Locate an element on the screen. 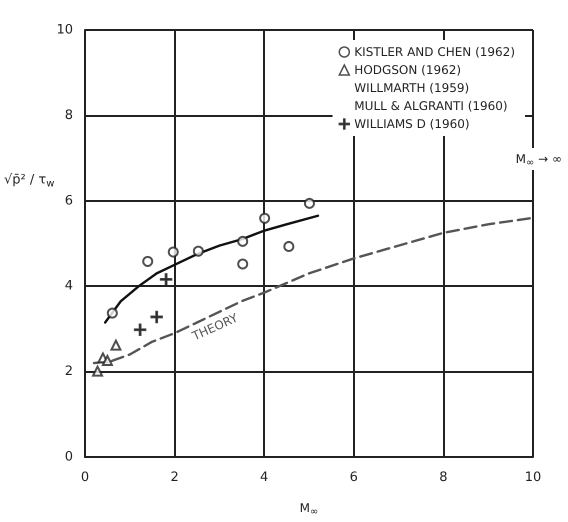 The image size is (568, 522). x-tick-label: 6 is located at coordinates (354, 477).